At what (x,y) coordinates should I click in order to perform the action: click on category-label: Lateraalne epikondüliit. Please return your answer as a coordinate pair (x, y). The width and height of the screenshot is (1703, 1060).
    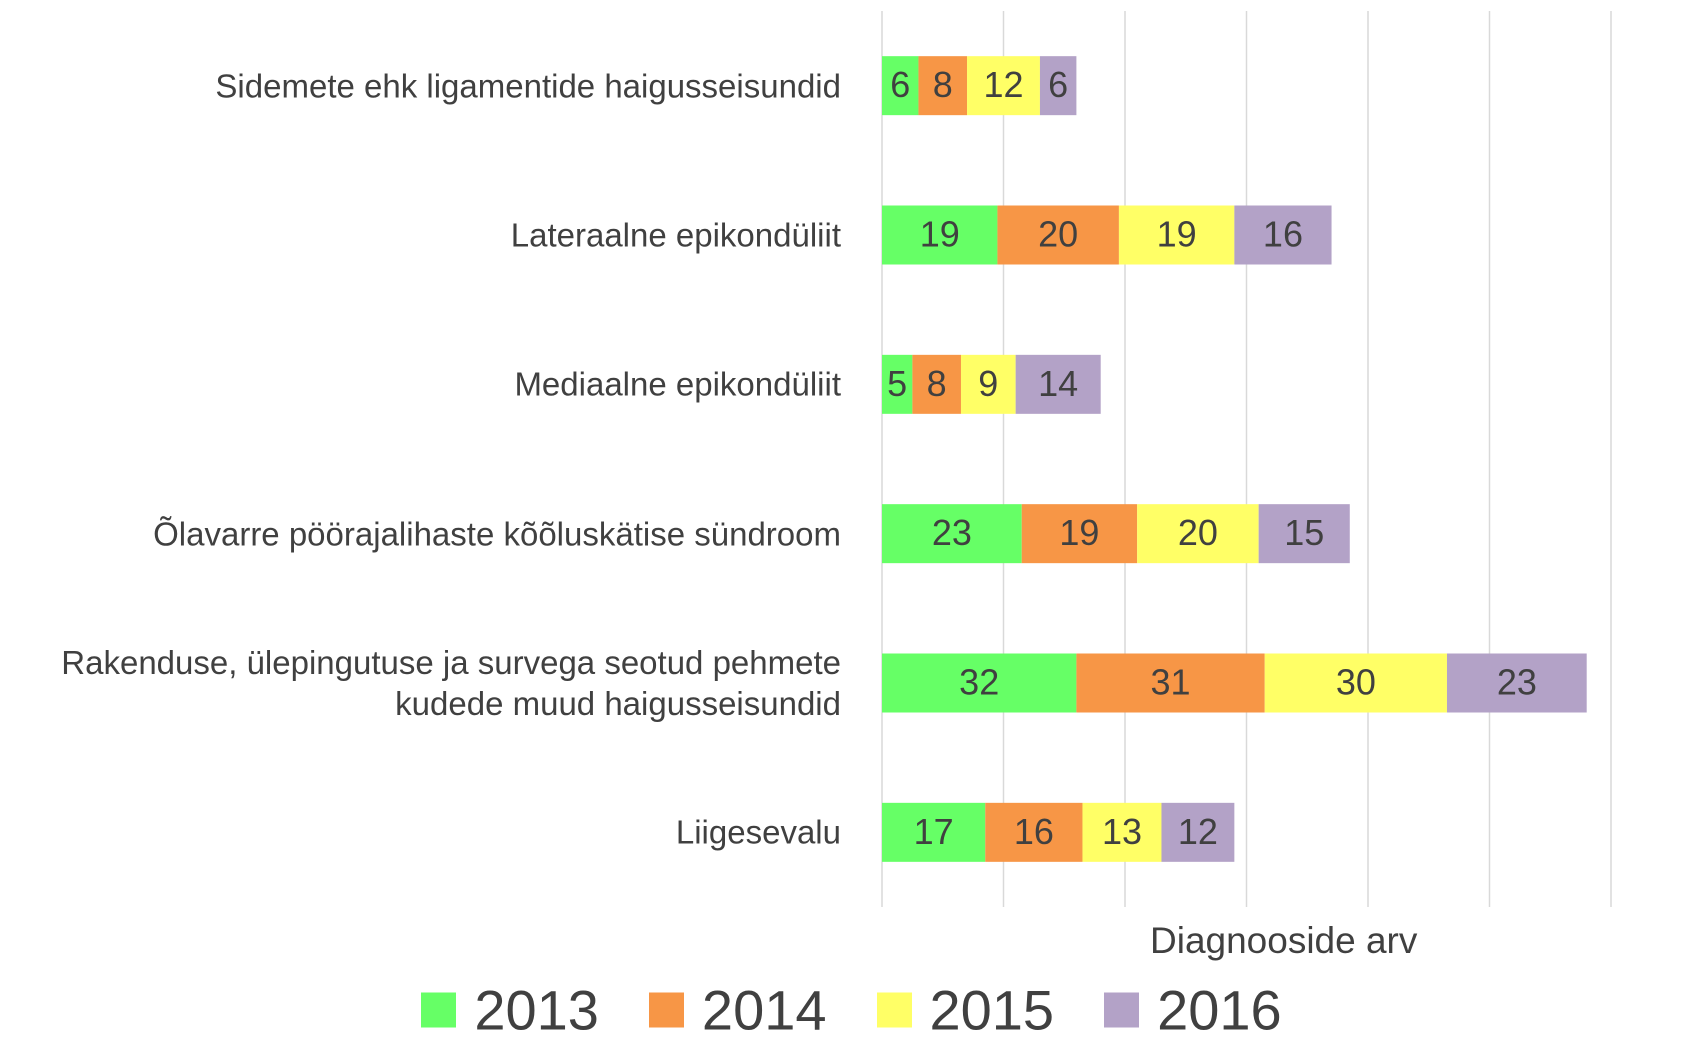
    Looking at the image, I should click on (675, 235).